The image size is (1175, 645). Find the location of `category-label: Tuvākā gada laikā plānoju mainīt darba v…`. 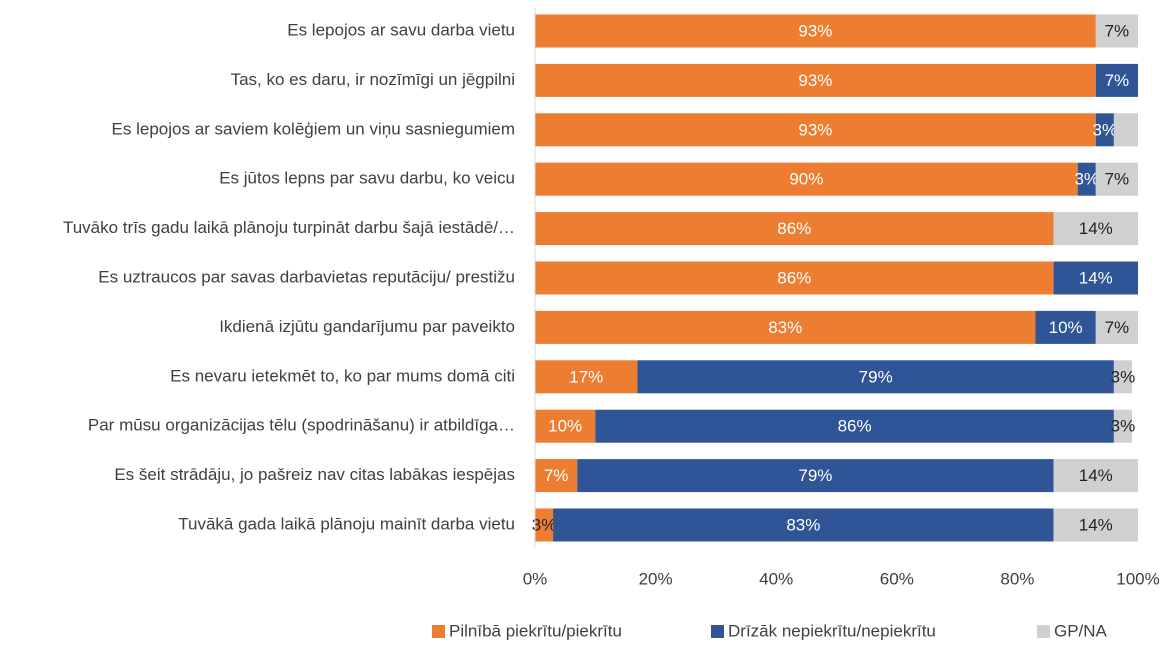

category-label: Tuvākā gada laikā plānoju mainīt darba v… is located at coordinates (346, 523).